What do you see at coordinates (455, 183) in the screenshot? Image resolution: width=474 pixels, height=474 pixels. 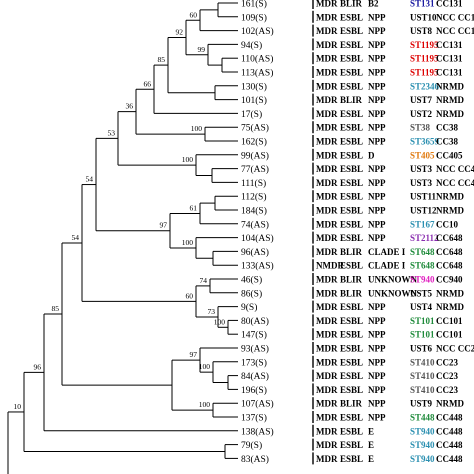 I see `cc-cell: NCC CC405` at bounding box center [455, 183].